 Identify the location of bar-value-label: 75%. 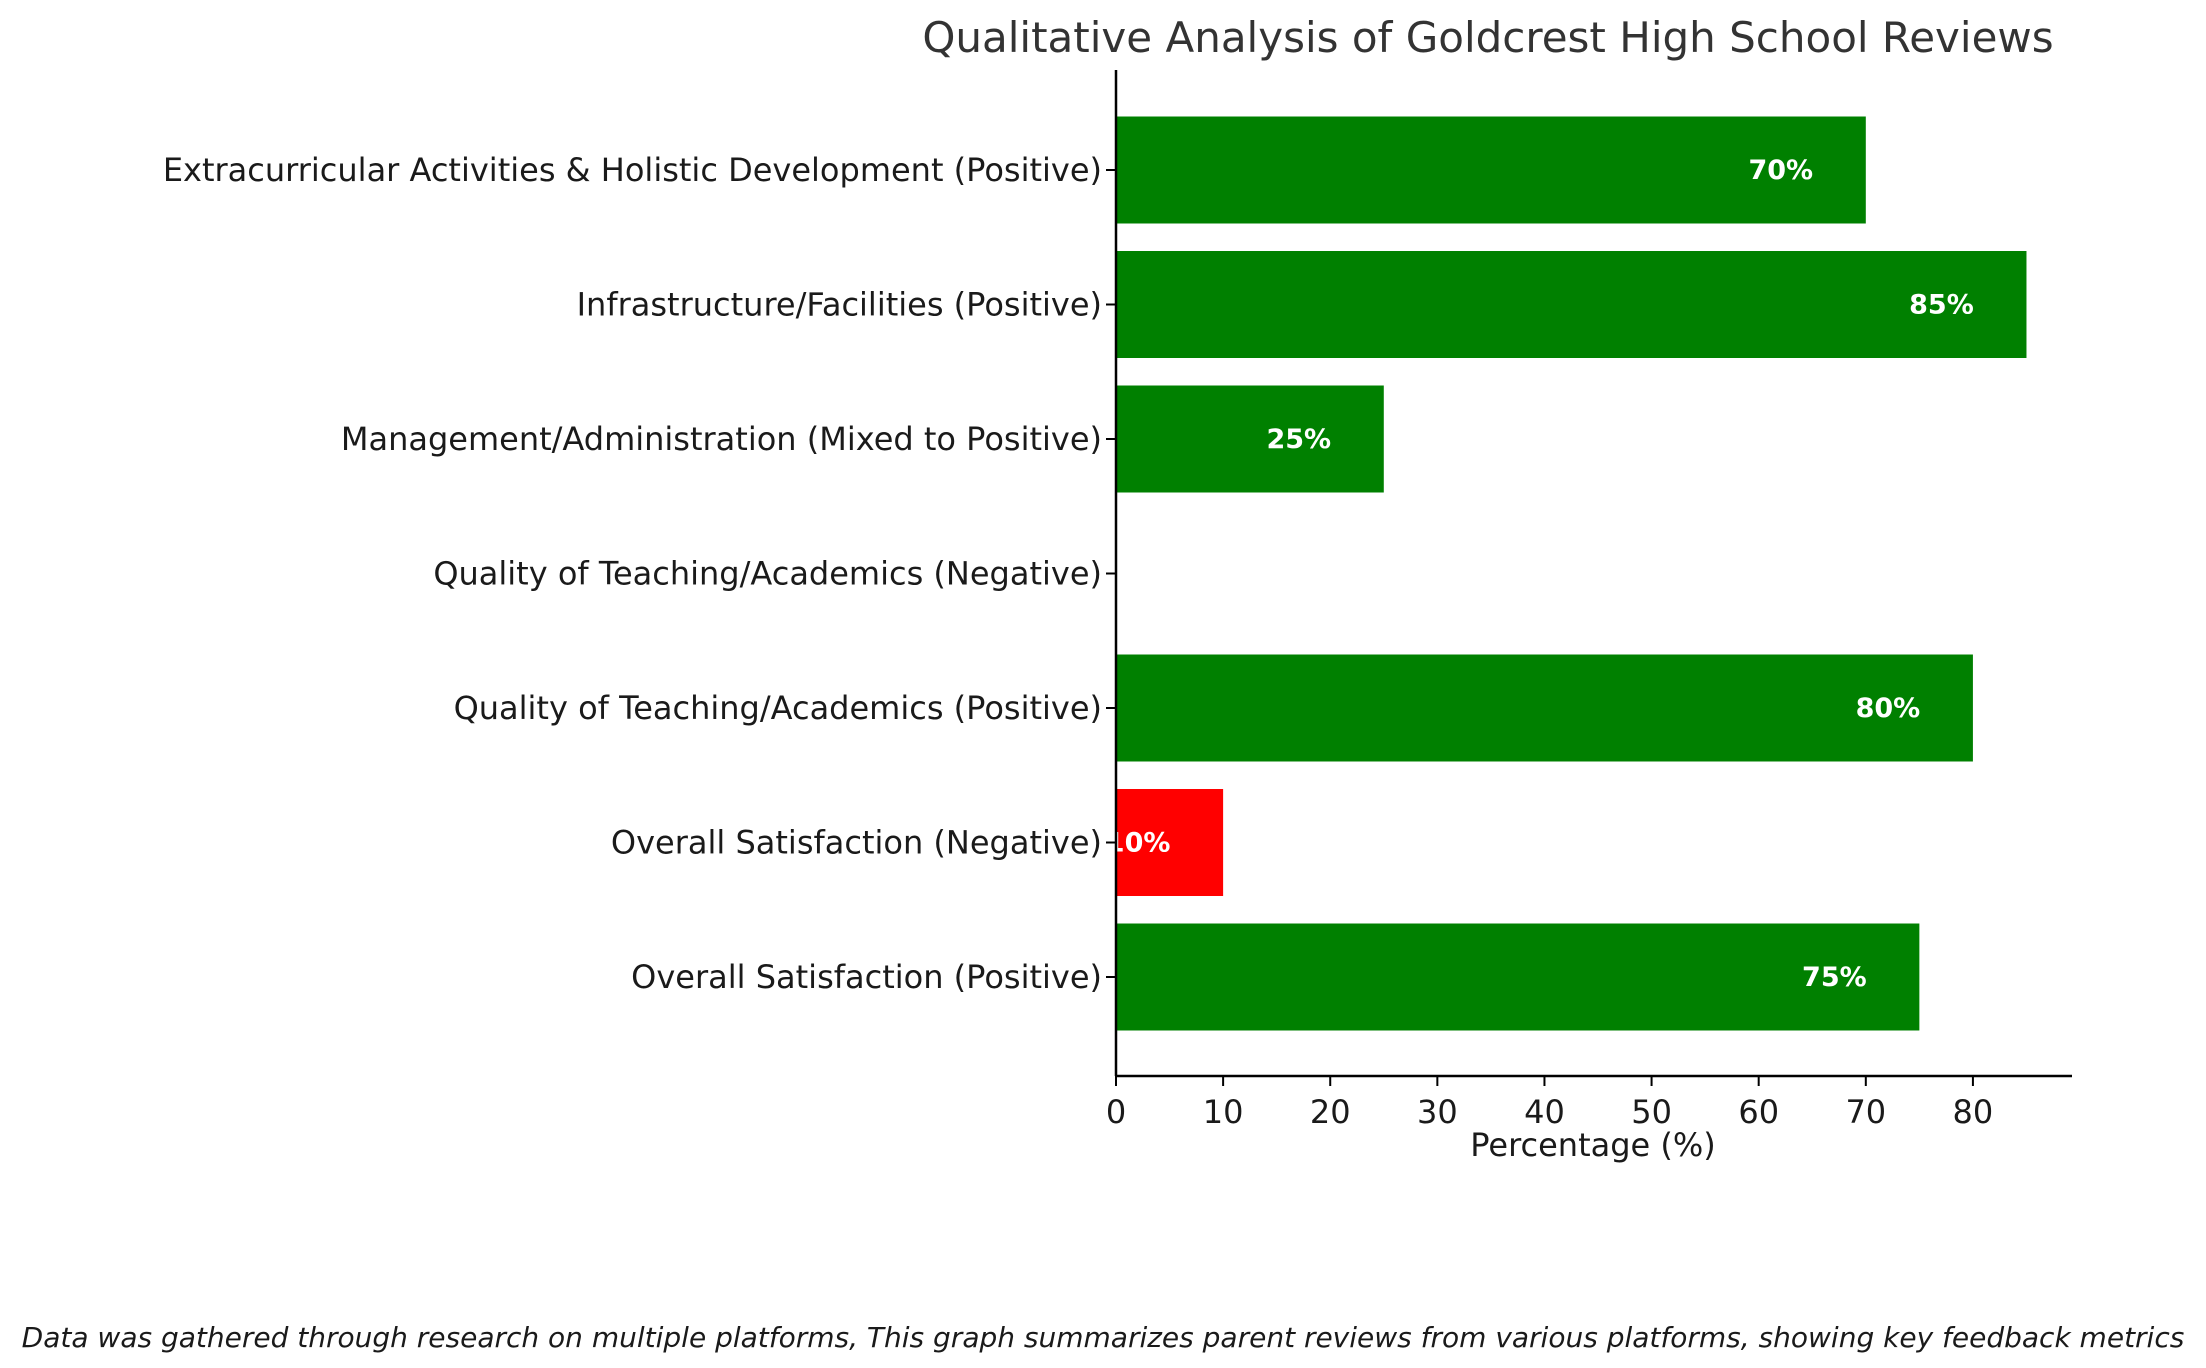
(1834, 977).